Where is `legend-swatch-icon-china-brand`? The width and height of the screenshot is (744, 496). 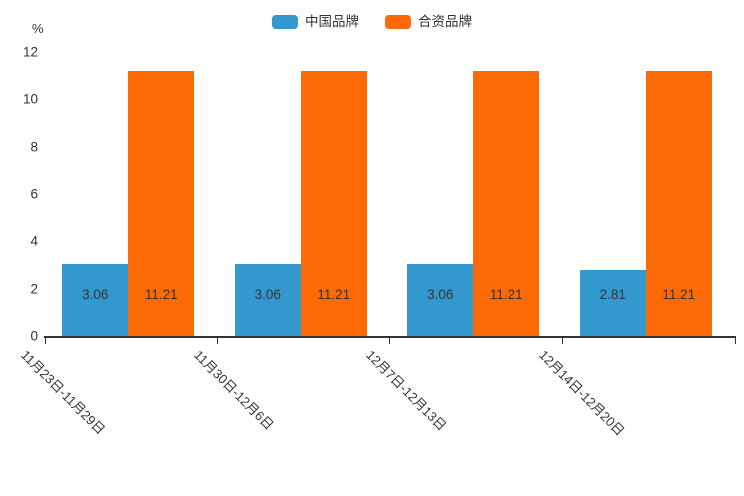 legend-swatch-icon-china-brand is located at coordinates (285, 22).